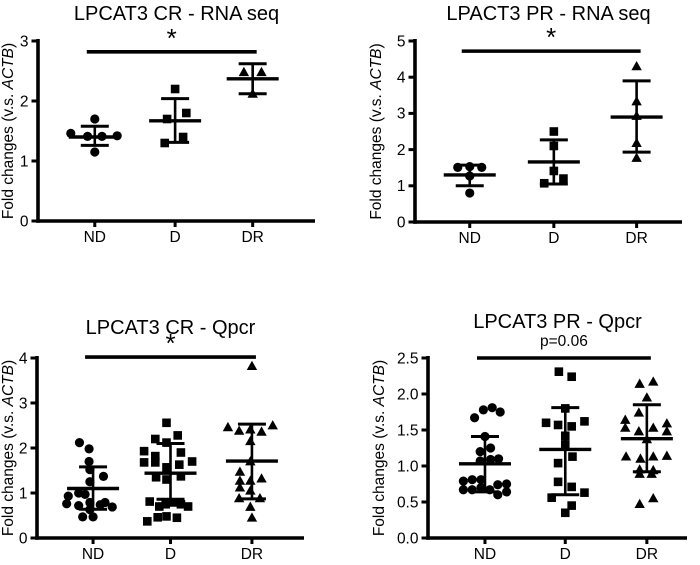  I want to click on y-tick-label: 1.5, so click(408, 430).